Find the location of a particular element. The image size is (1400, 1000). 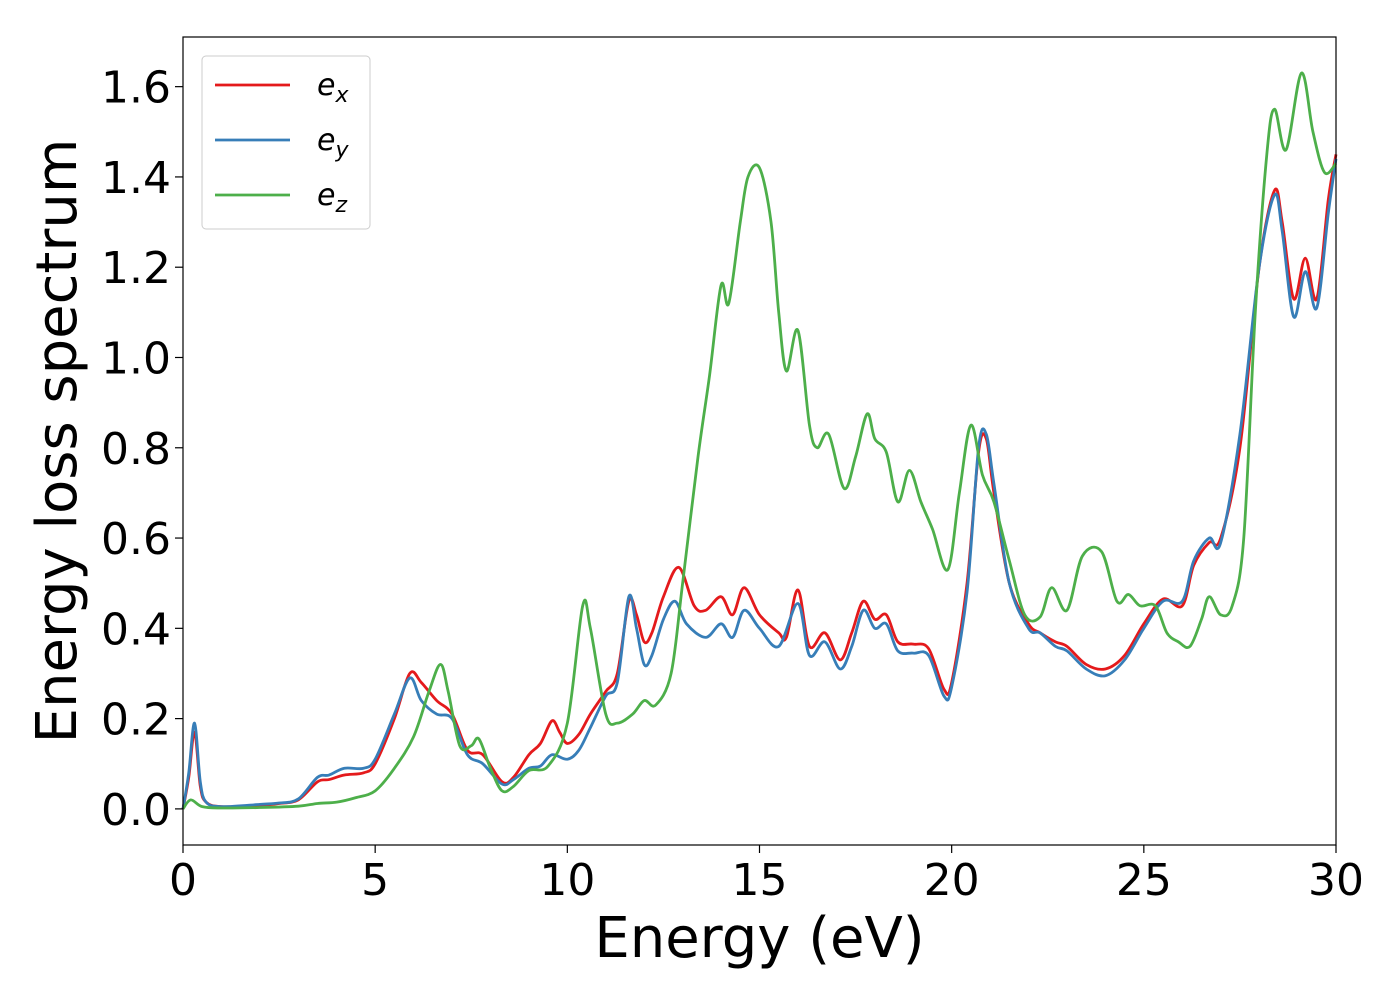

y-axis-label: Energy loss spectrum is located at coordinates (57, 441).